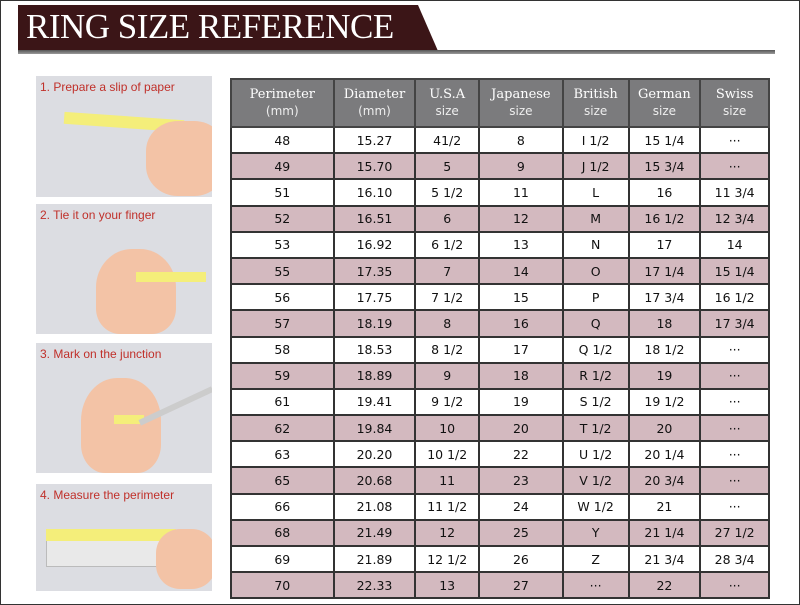 This screenshot has width=800, height=605. Describe the element at coordinates (282, 244) in the screenshot. I see `table-cell: 53` at that location.